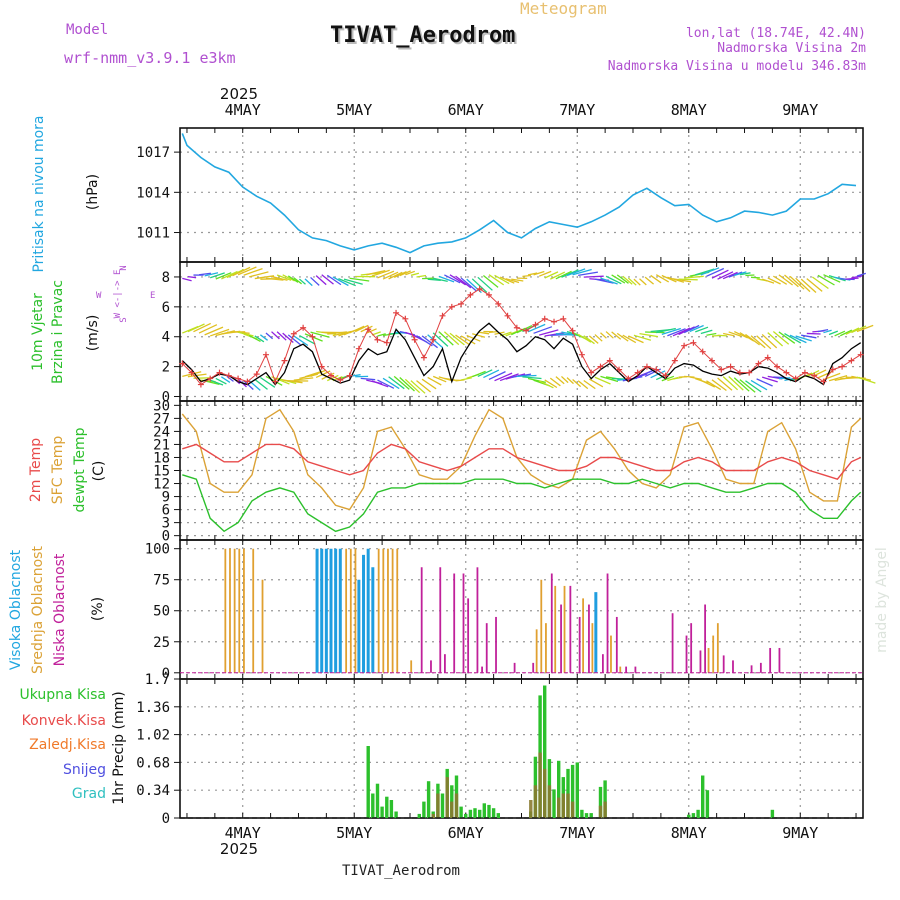 This screenshot has height=900, width=900. Describe the element at coordinates (161, 419) in the screenshot. I see `y-tick-label: 27` at that location.